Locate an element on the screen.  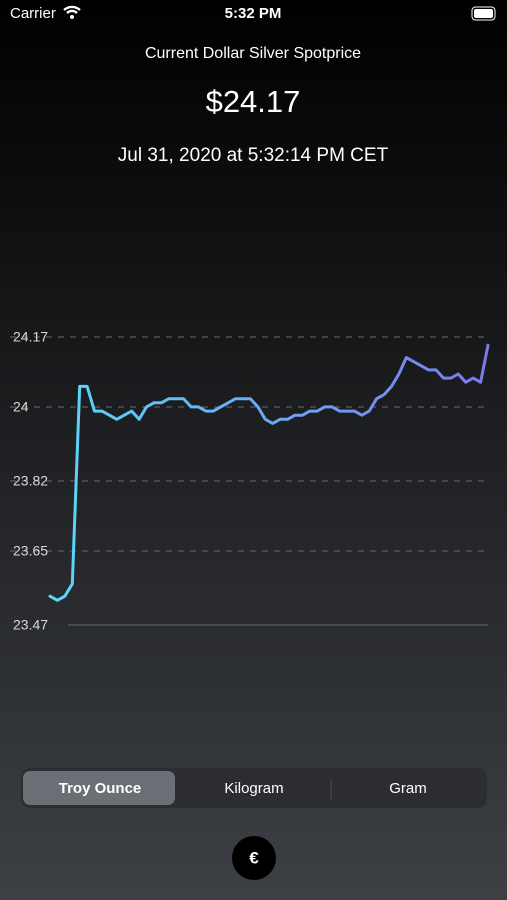
currency-button-label: € is located at coordinates (254, 857).